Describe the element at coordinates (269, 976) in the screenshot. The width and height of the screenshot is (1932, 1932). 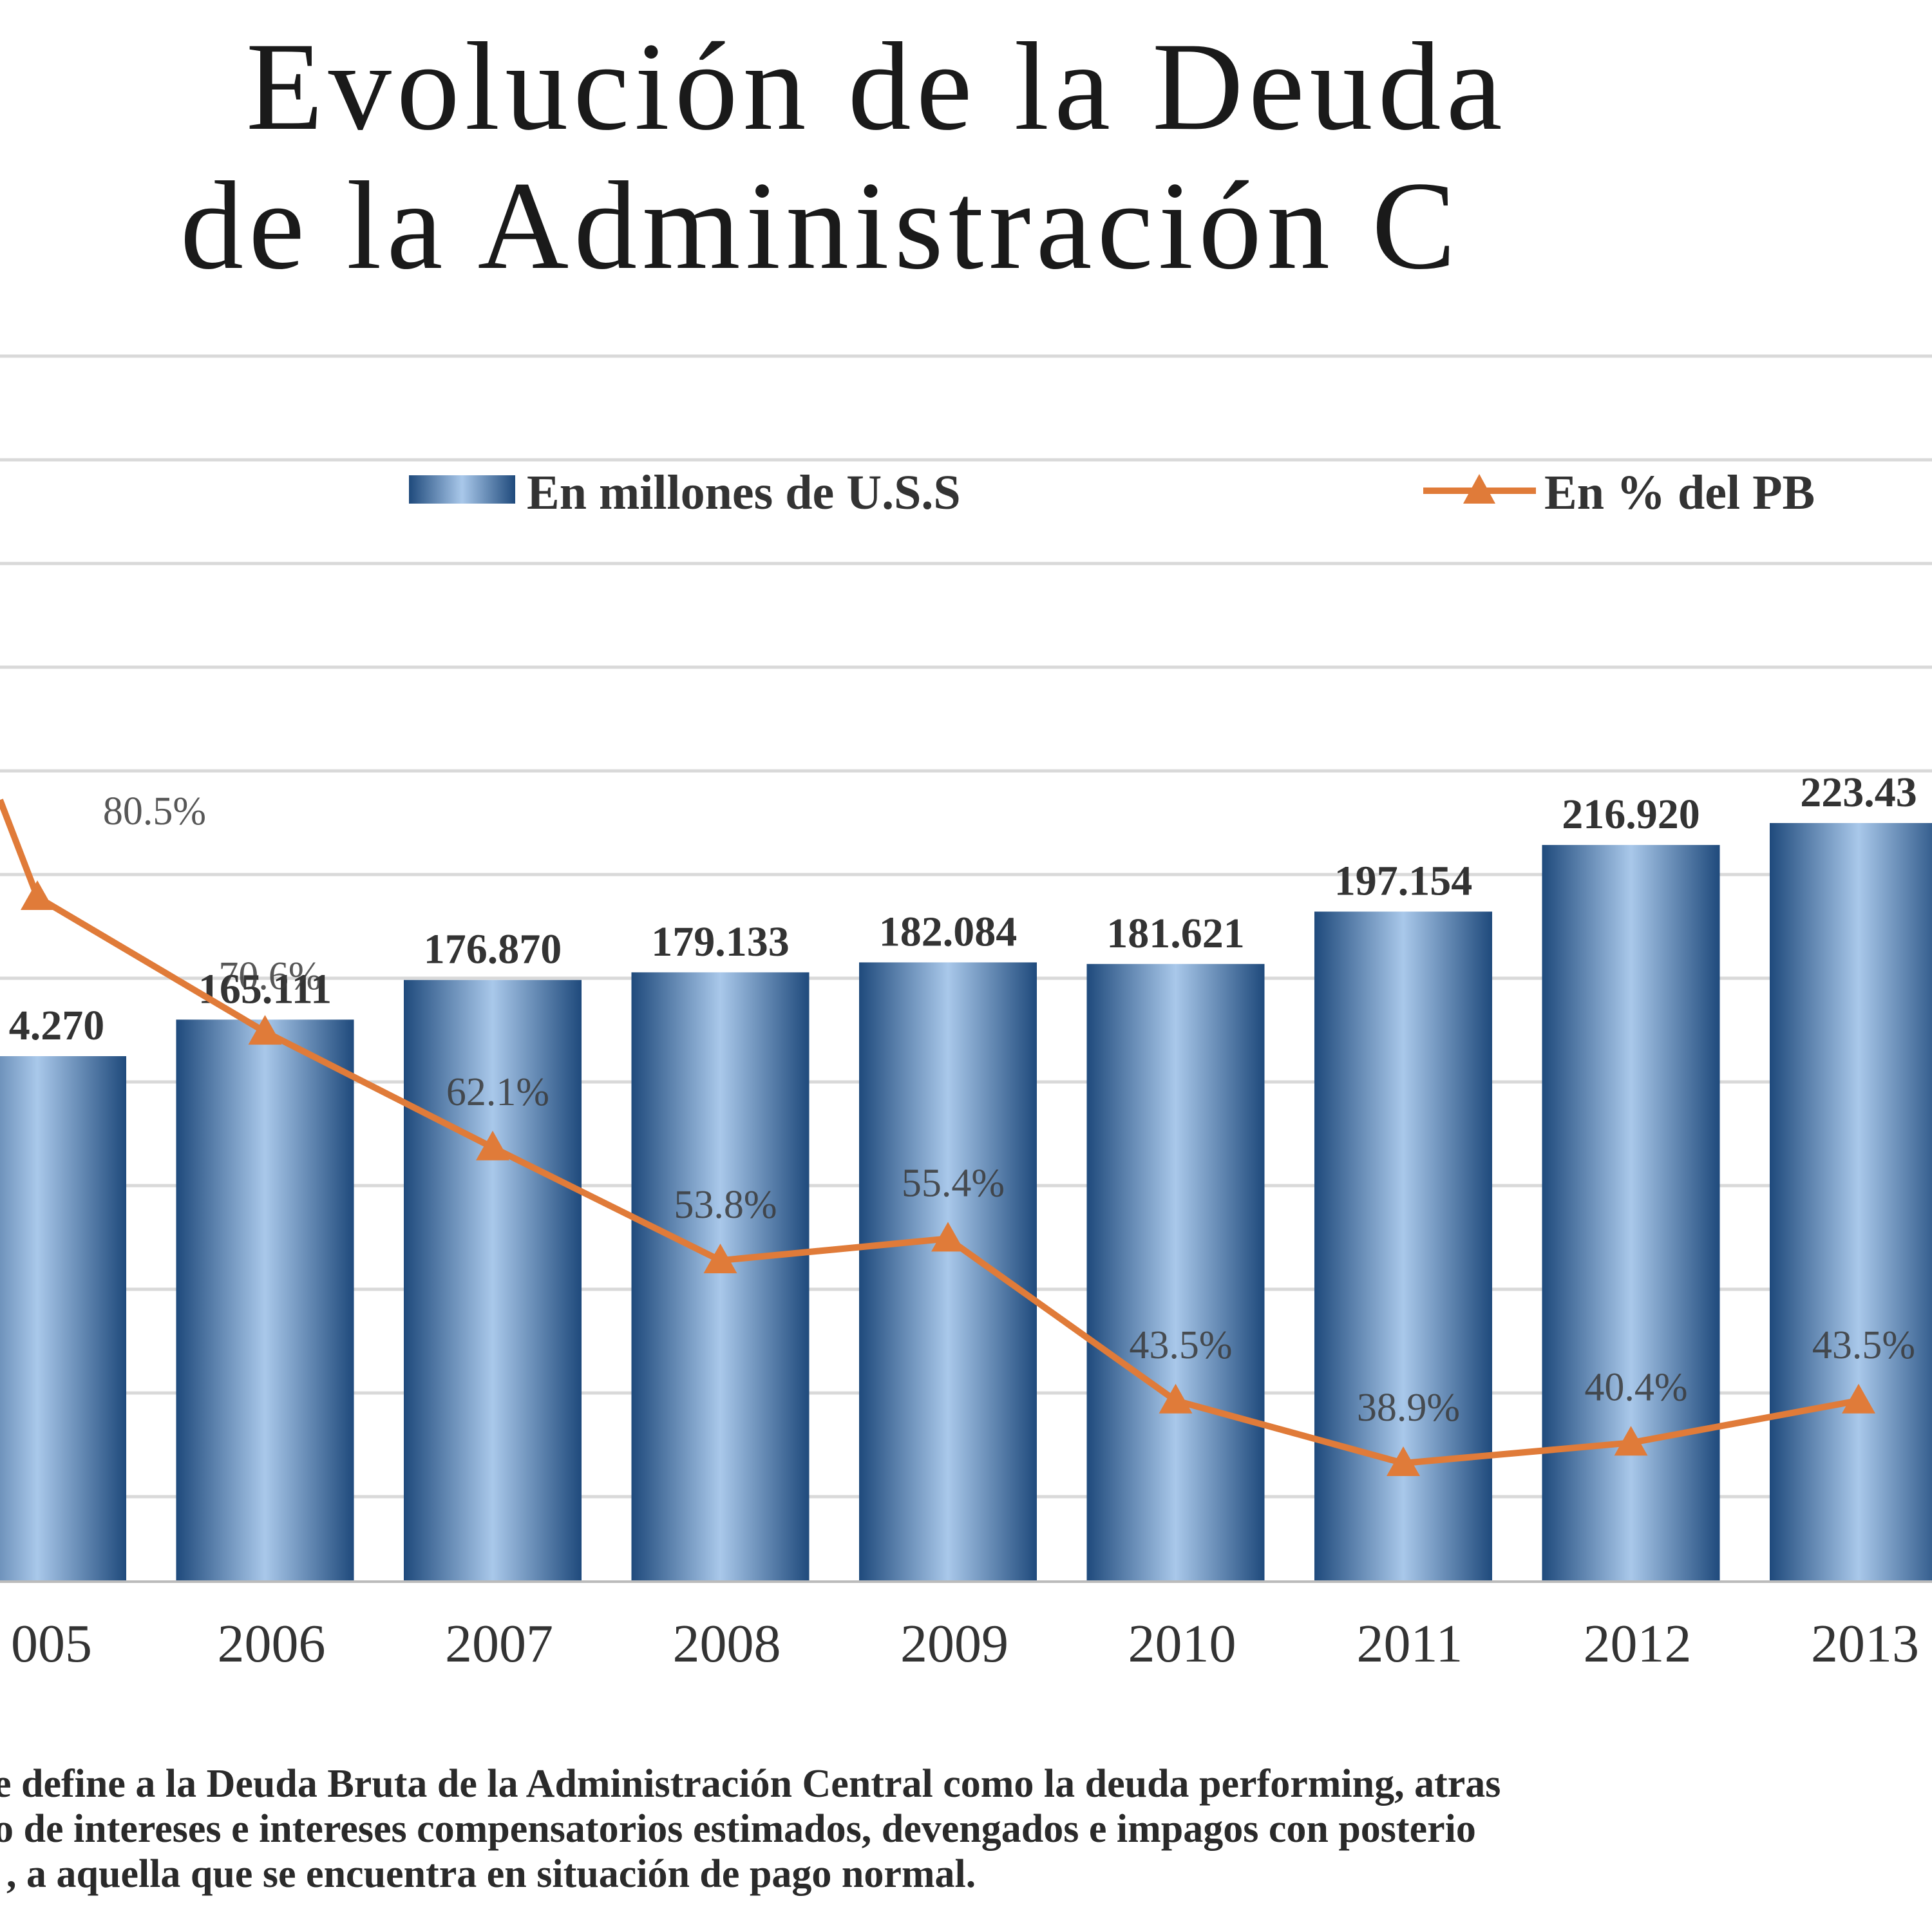
I see `pct-label-2006: 70.6%` at that location.